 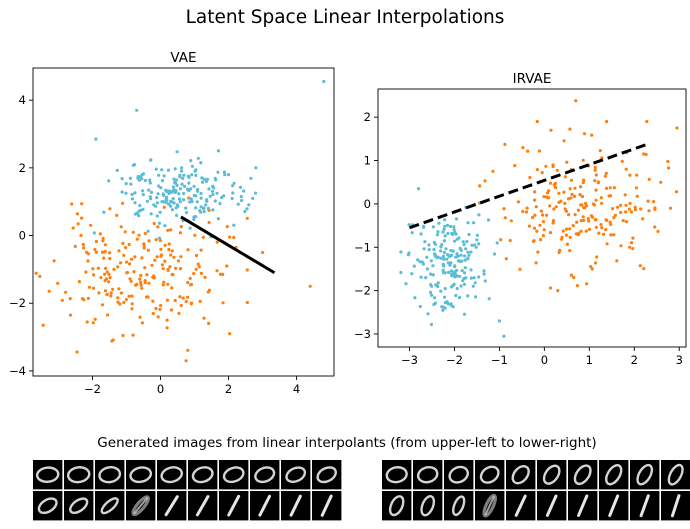 What do you see at coordinates (409, 360) in the screenshot?
I see `x-tick-label: −3` at bounding box center [409, 360].